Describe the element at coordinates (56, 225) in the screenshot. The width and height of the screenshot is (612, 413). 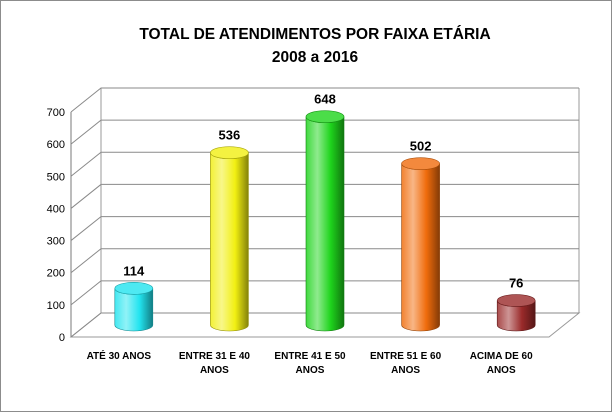
I see `y-axis: 0 100 200 300 400 500 600 700` at that location.